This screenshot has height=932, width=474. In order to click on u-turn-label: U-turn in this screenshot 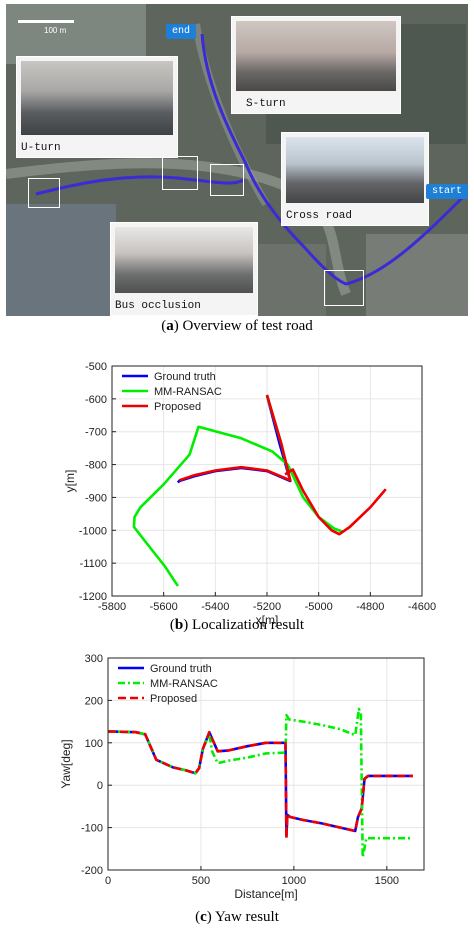, I will do `click(41, 148)`.